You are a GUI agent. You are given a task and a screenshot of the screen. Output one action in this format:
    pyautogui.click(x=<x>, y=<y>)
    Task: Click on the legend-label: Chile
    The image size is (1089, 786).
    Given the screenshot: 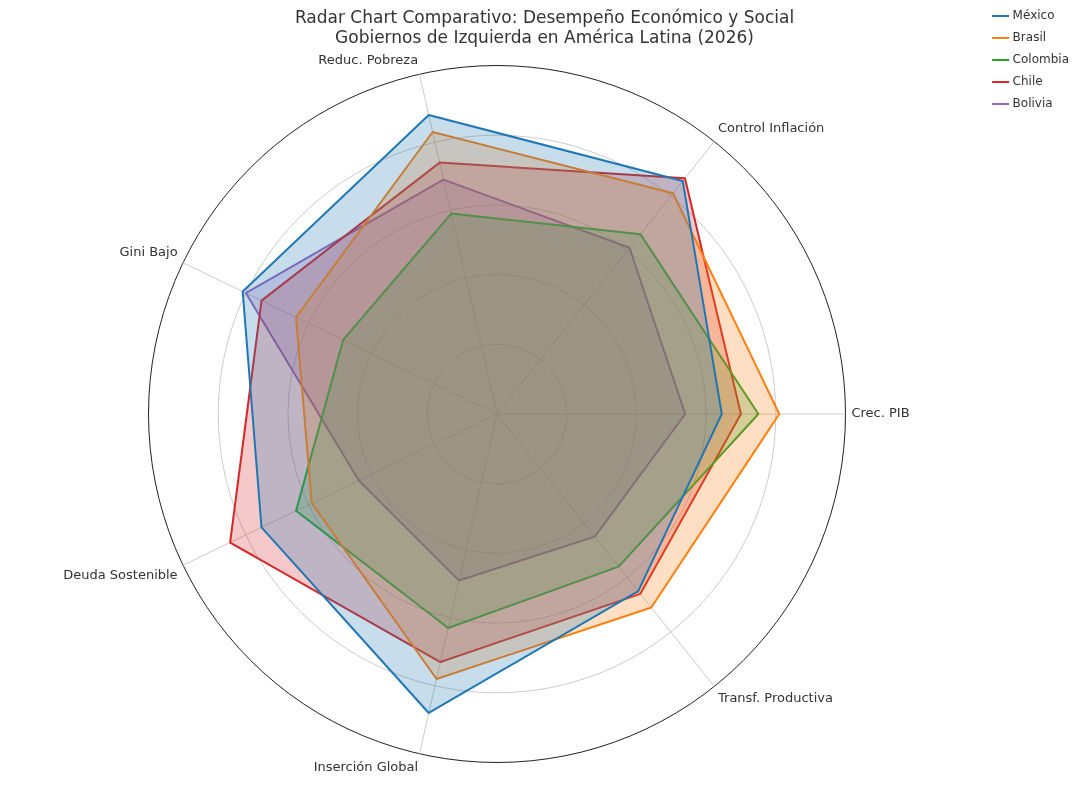 What is the action you would take?
    pyautogui.click(x=1027, y=81)
    